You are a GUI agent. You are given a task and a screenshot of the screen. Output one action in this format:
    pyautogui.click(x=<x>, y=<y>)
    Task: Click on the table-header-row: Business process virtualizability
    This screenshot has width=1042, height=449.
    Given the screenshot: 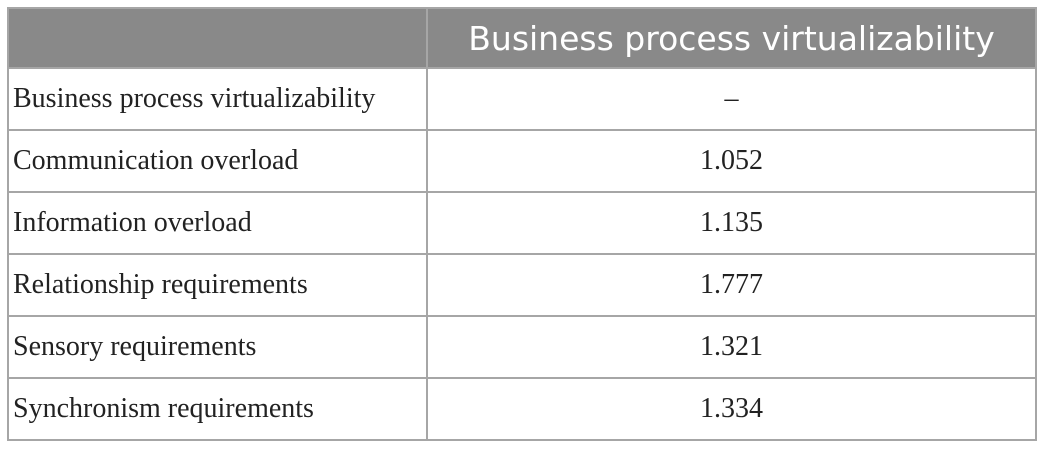 What is the action you would take?
    pyautogui.click(x=522, y=38)
    